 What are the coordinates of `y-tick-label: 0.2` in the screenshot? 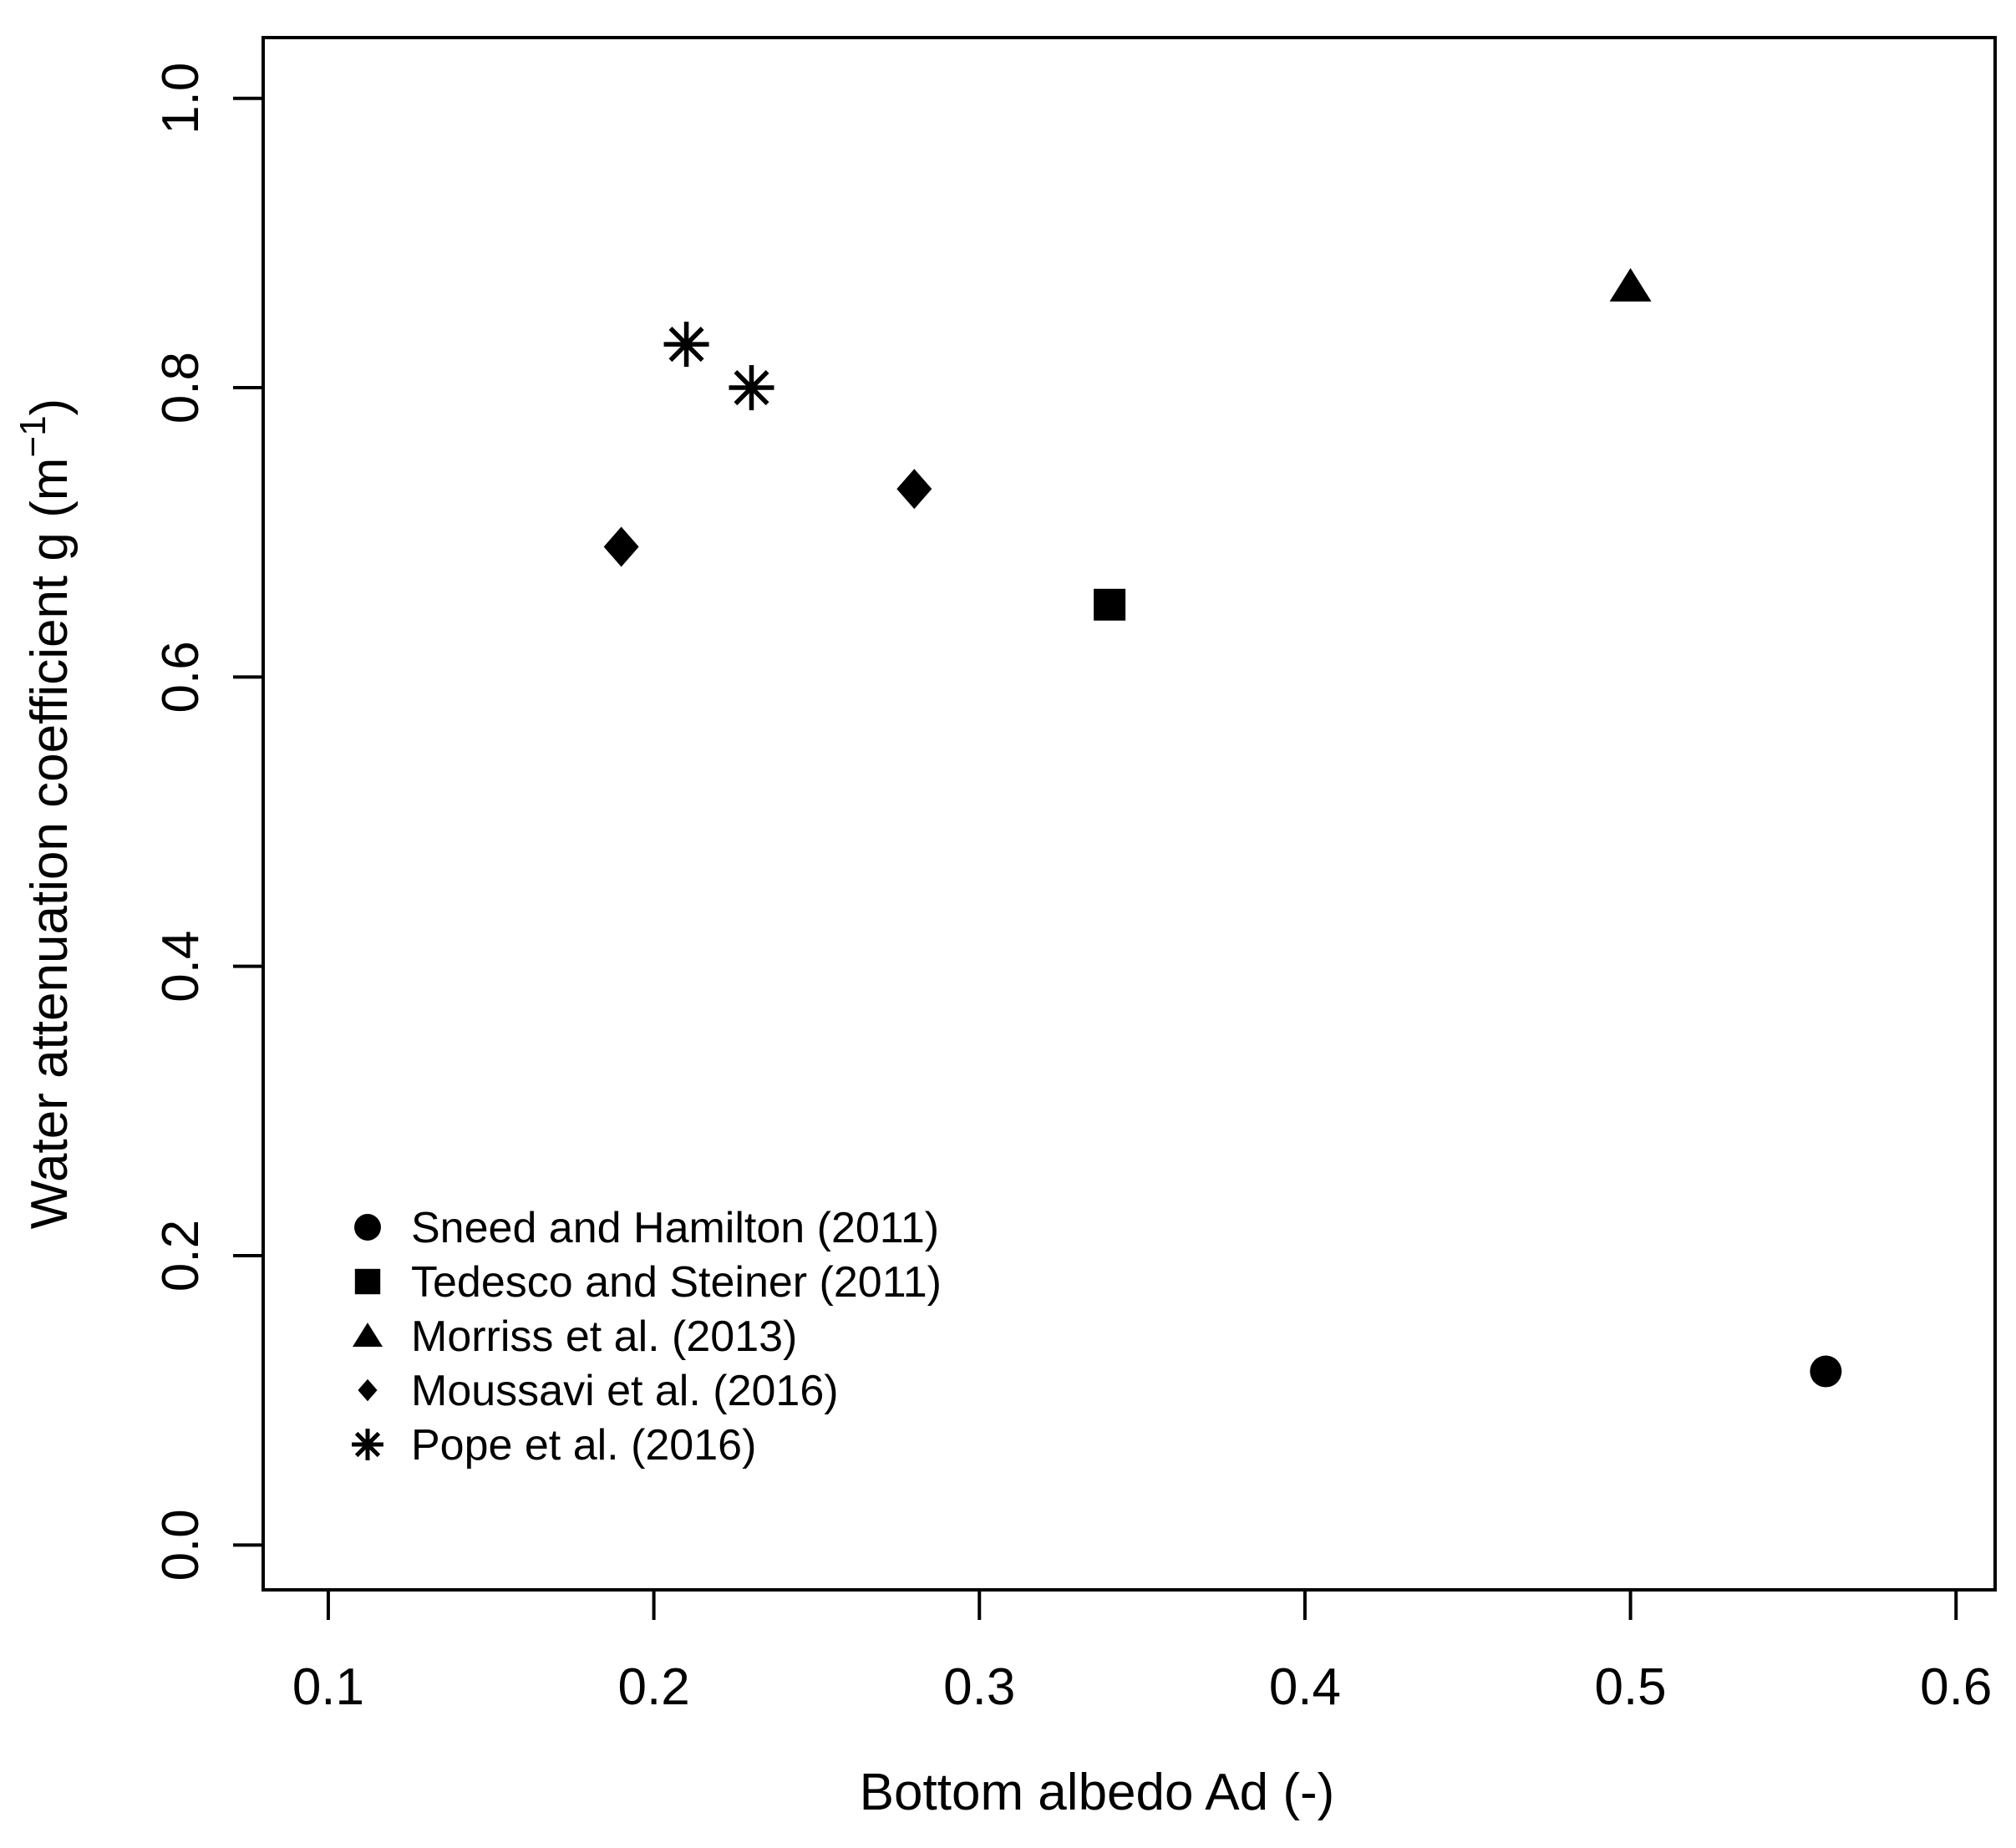 It's located at (181, 1256).